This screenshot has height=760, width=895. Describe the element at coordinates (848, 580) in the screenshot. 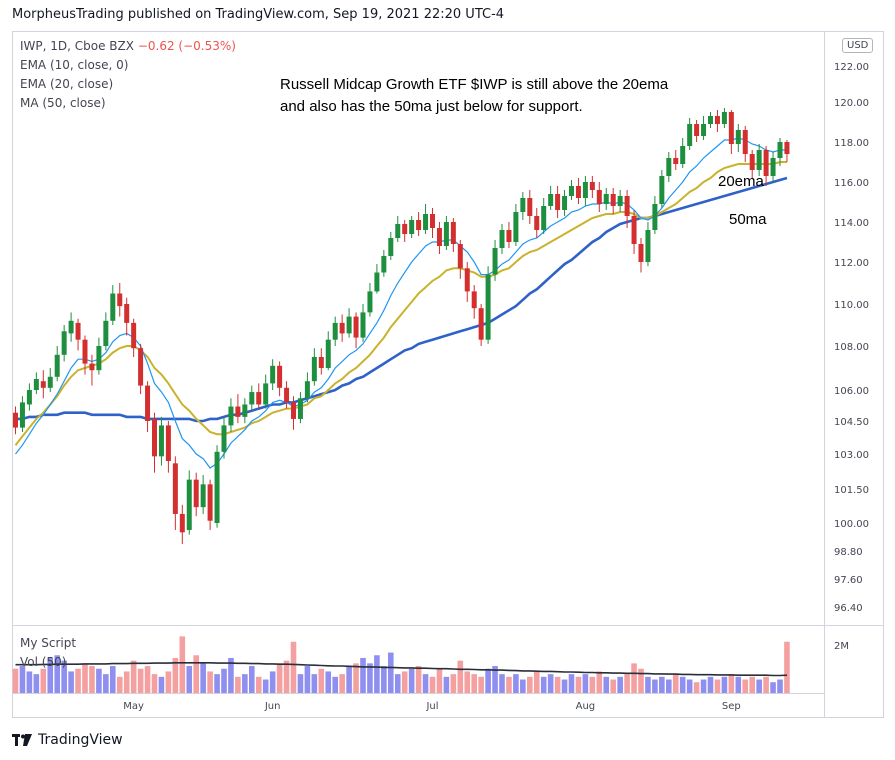

I see `price-tick-label: 97.60` at that location.